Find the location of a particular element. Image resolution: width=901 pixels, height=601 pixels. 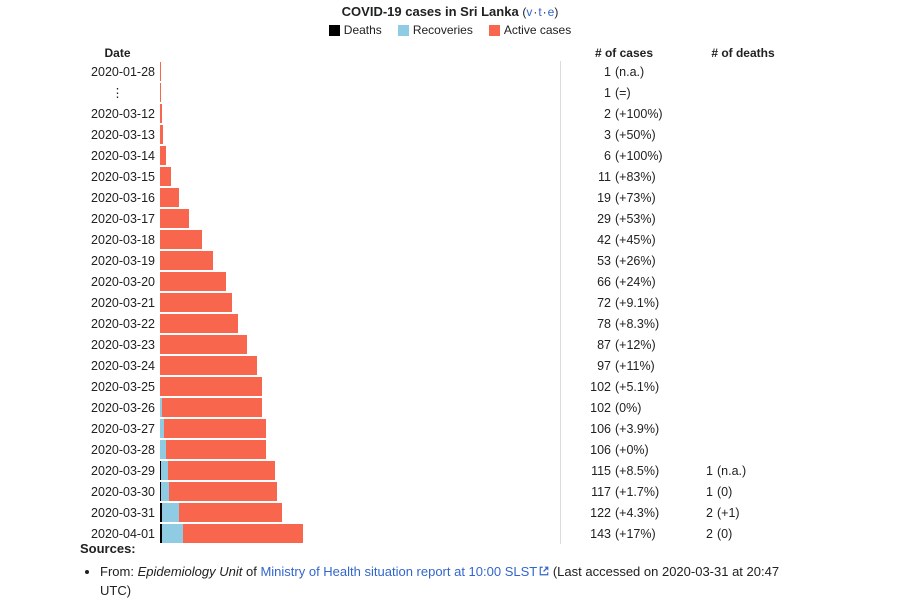

paren-open: ( is located at coordinates (524, 12).